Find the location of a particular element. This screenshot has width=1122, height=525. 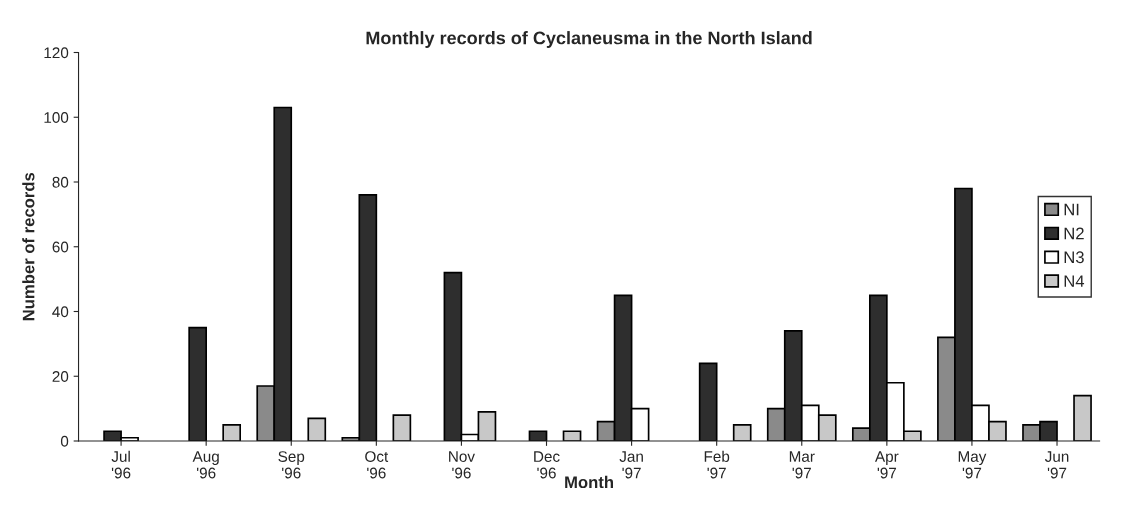

legend-label: NI is located at coordinates (1071, 209).